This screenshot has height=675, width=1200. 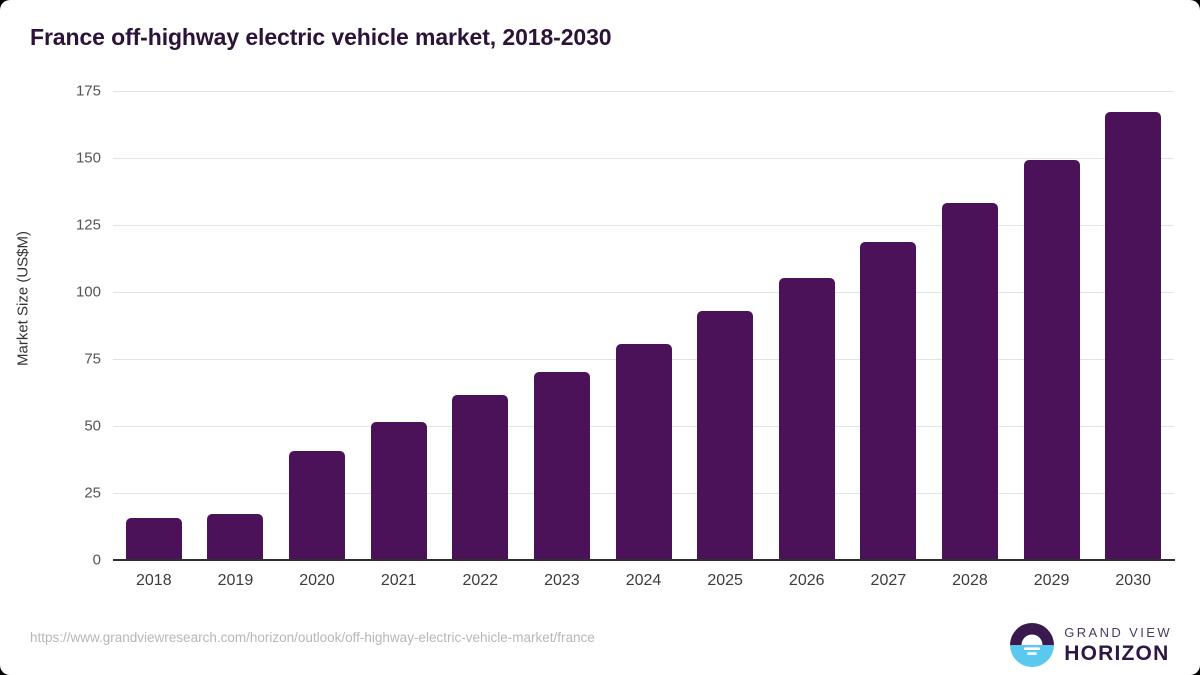 What do you see at coordinates (643, 452) in the screenshot?
I see `bar-2024` at bounding box center [643, 452].